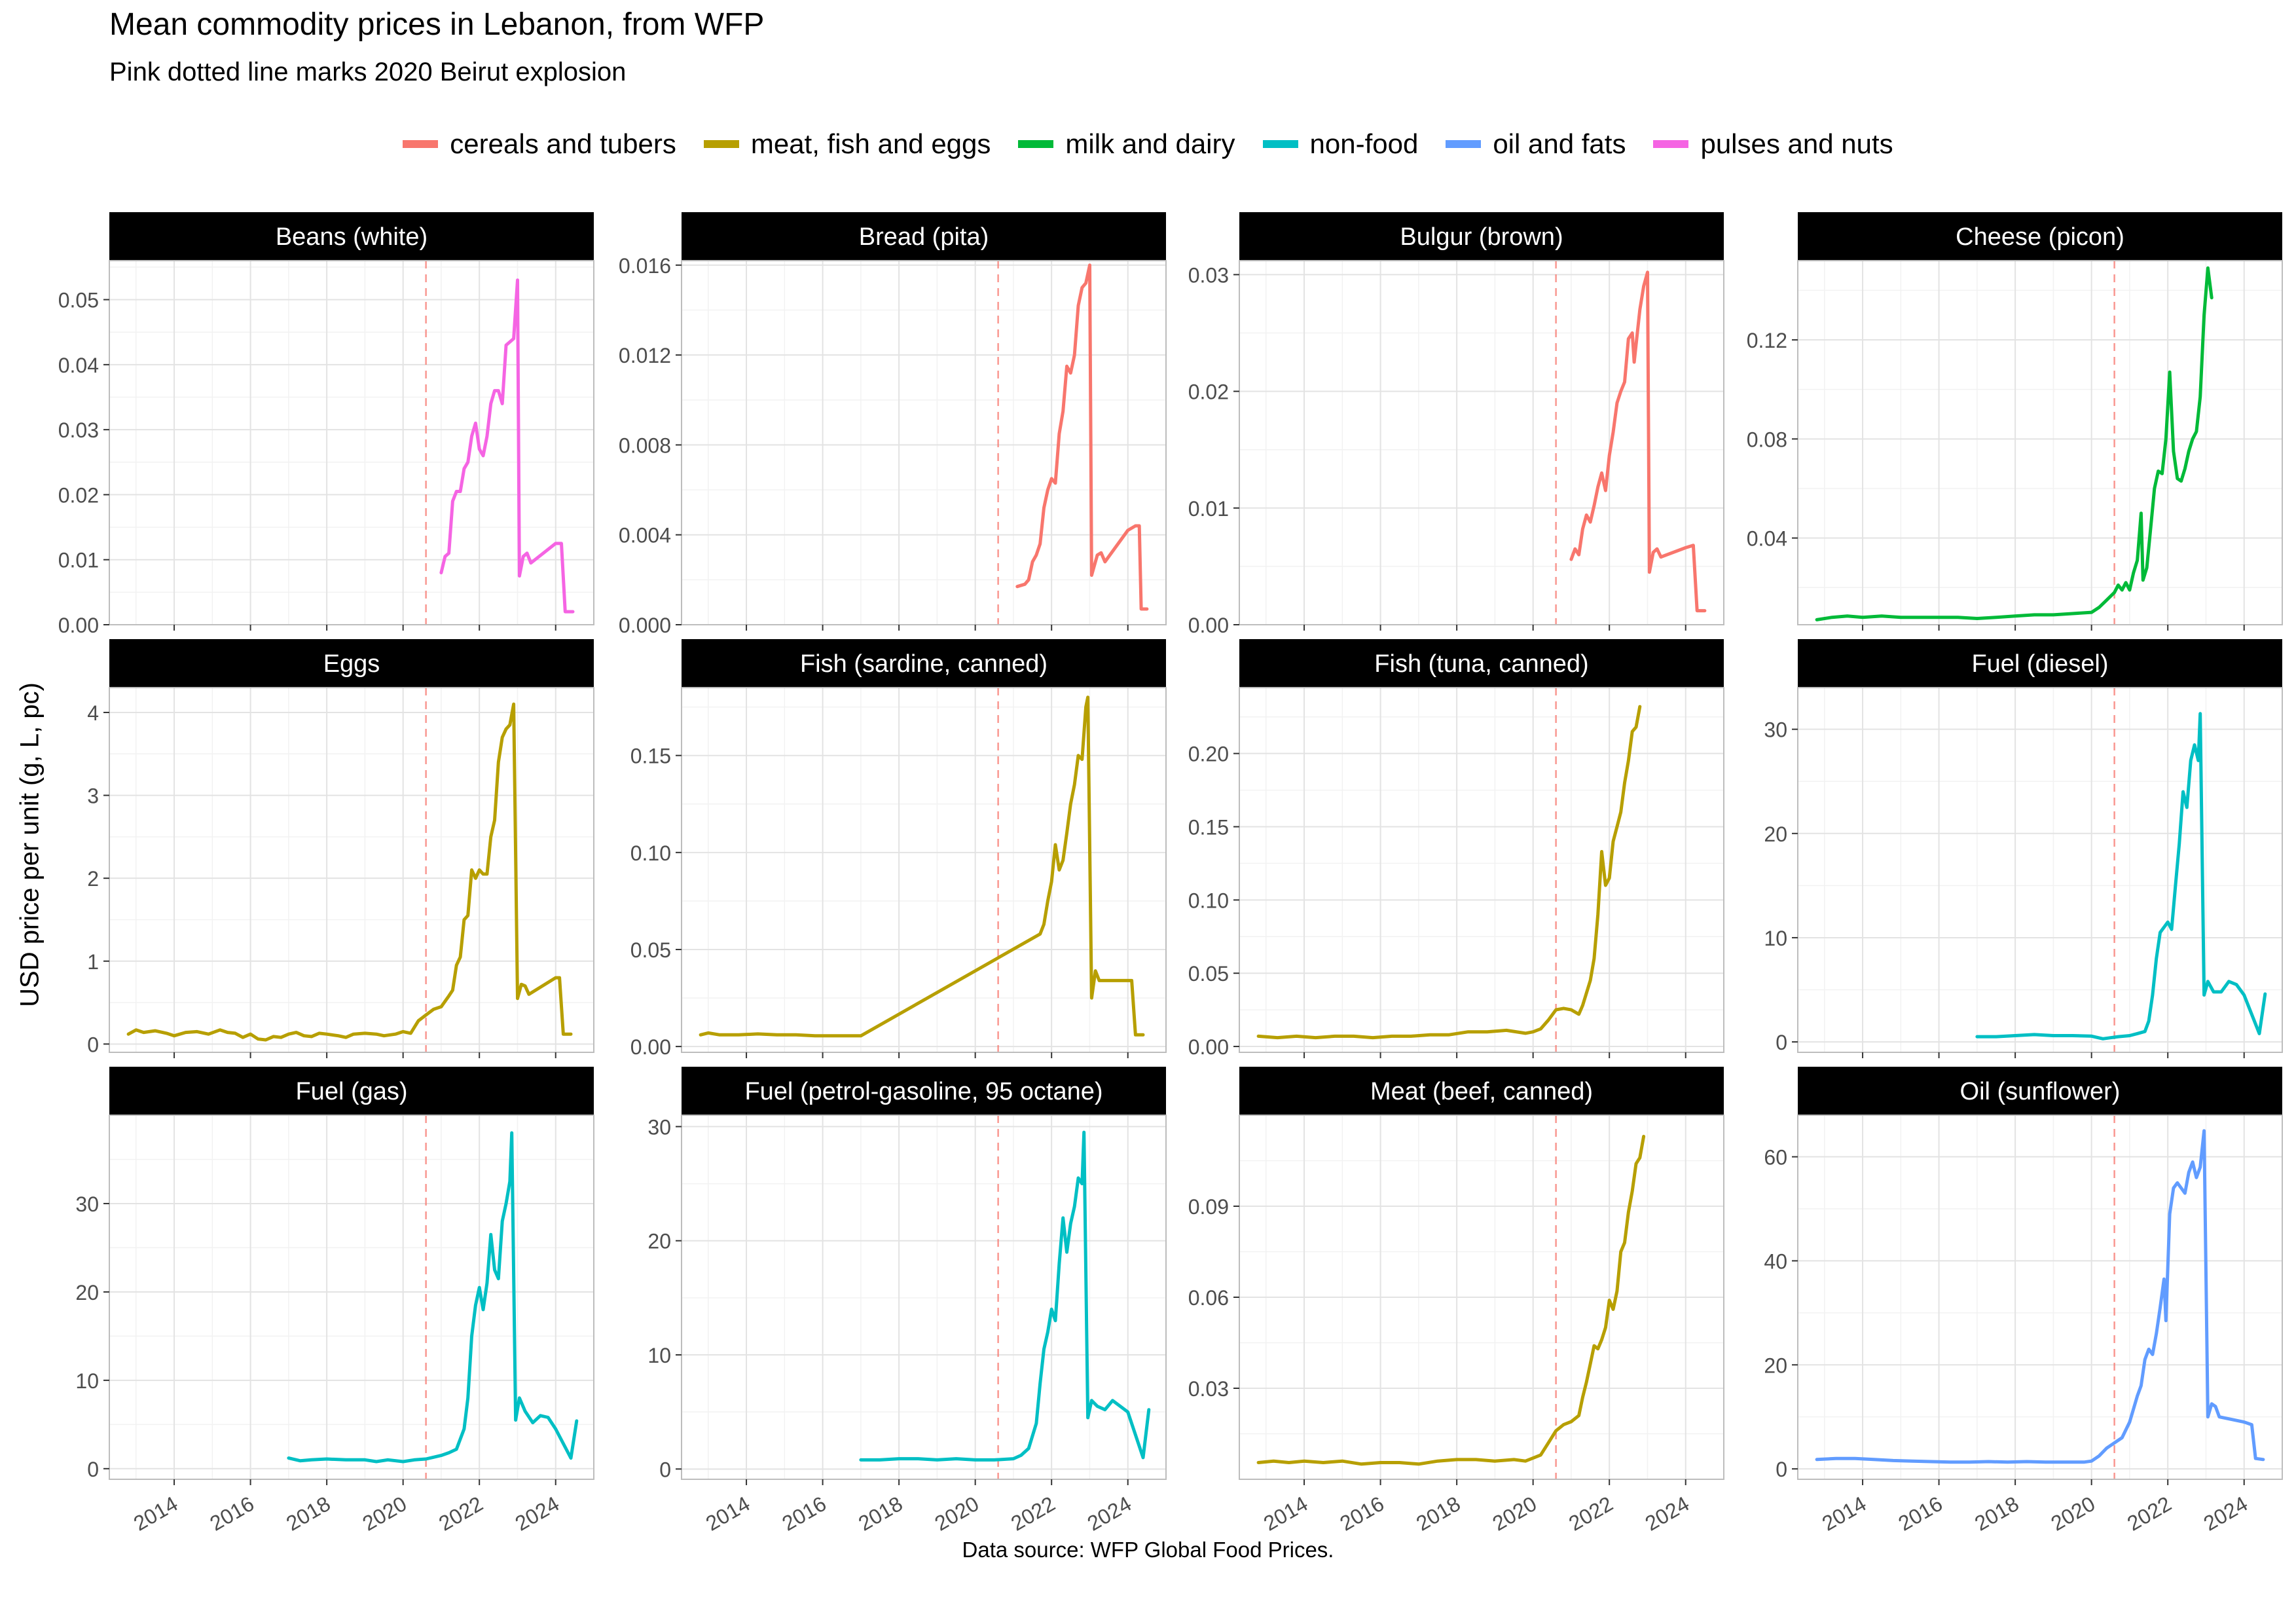 The width and height of the screenshot is (2296, 1624). What do you see at coordinates (93, 879) in the screenshot?
I see `y-tick-label: 2` at bounding box center [93, 879].